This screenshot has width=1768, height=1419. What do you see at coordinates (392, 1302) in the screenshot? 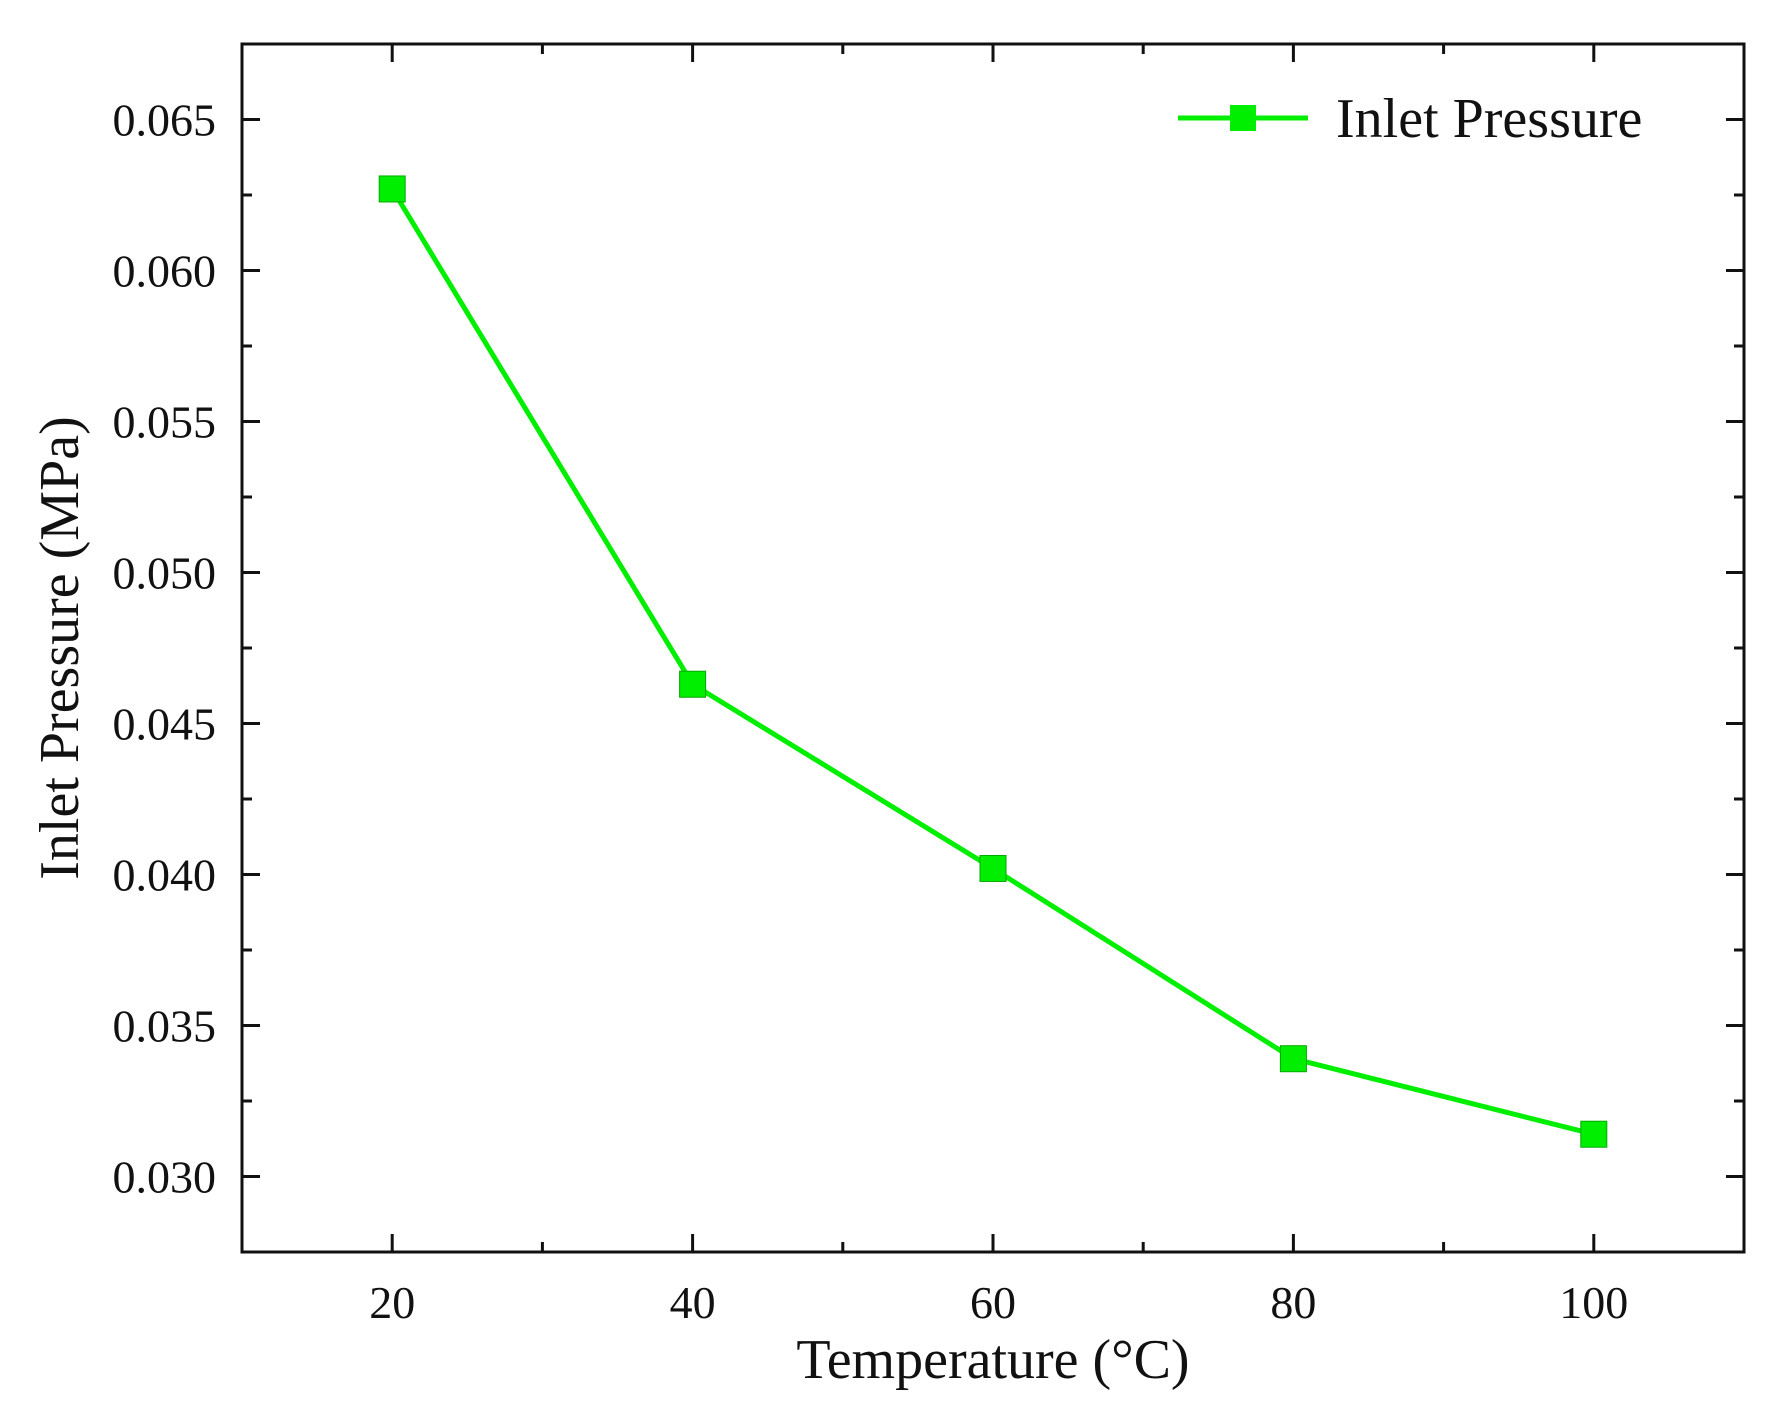
I see `x-tick-label: 20` at bounding box center [392, 1302].